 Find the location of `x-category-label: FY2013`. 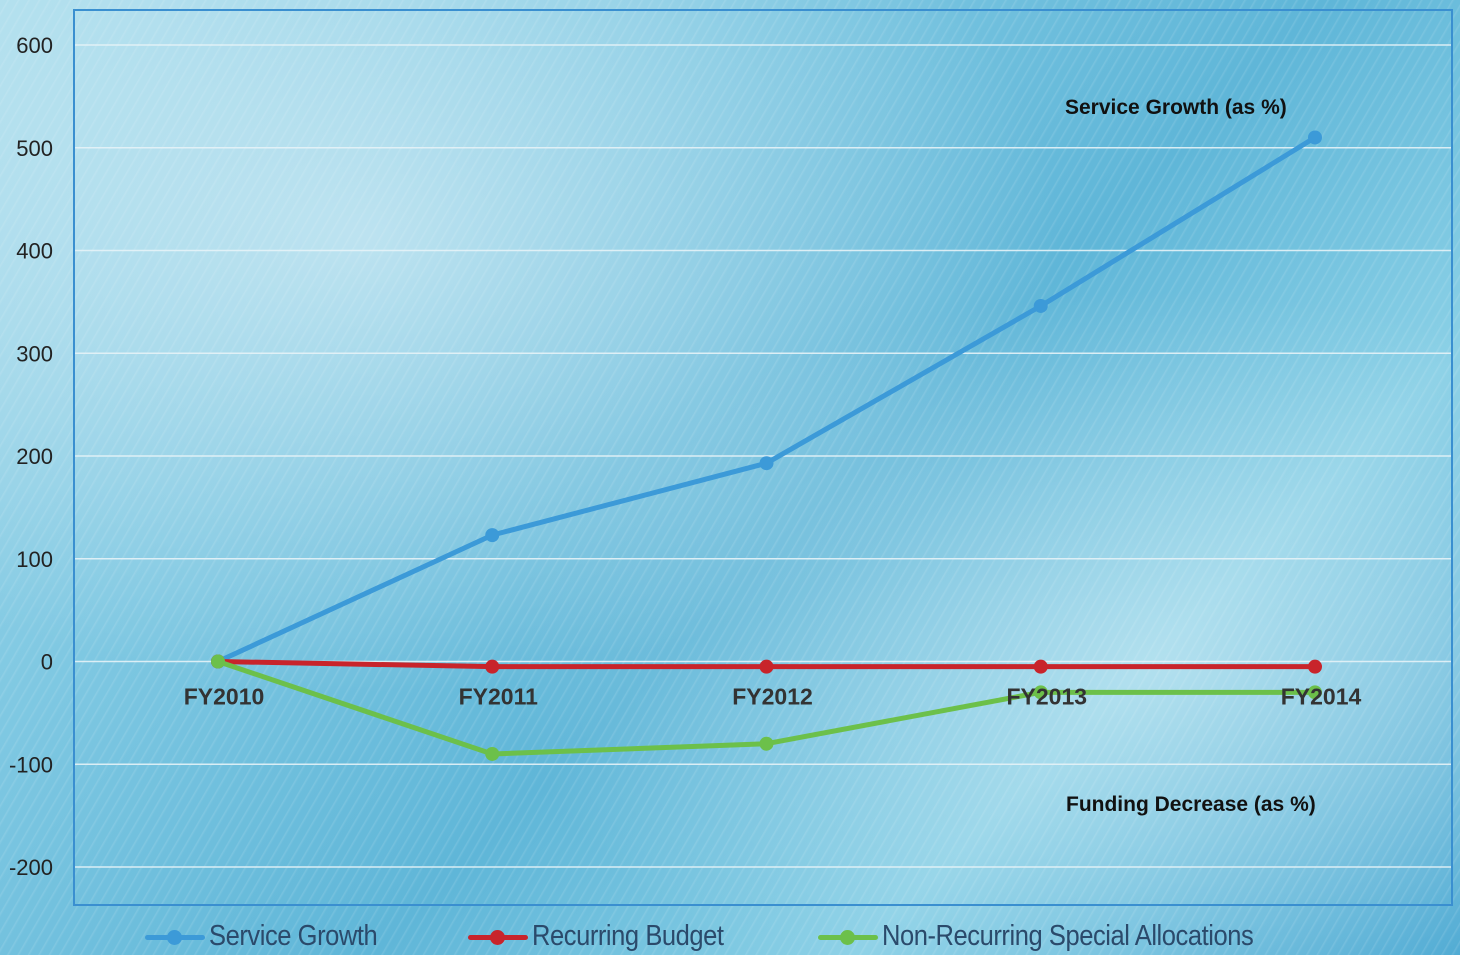

x-category-label: FY2013 is located at coordinates (1046, 697).